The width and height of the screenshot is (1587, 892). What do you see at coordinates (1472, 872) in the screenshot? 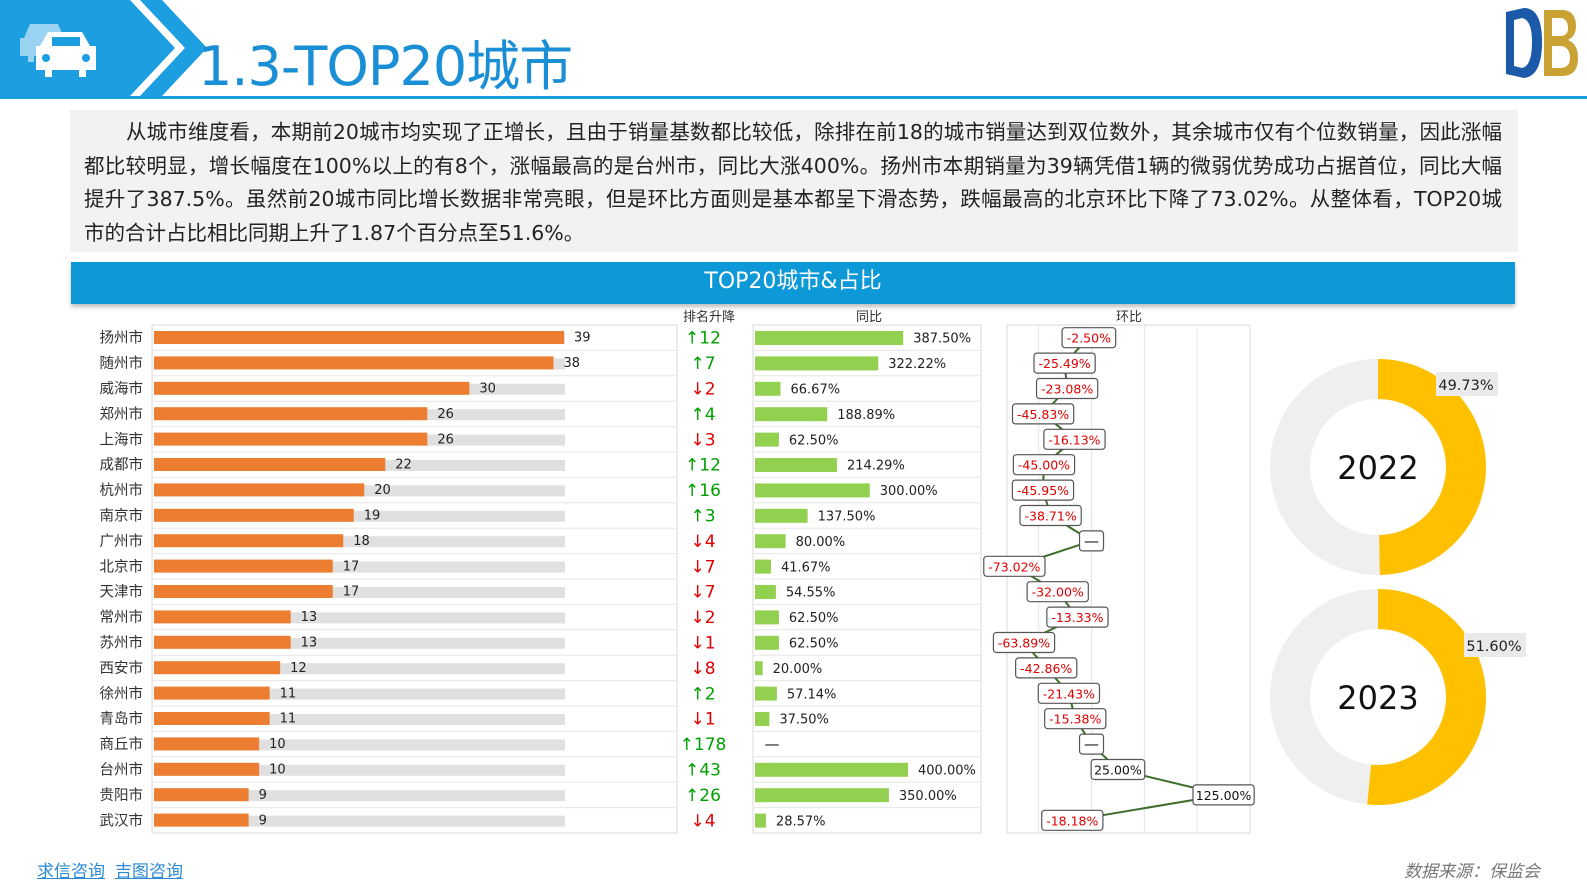
I see `data-source: 数据来源：保监会` at bounding box center [1472, 872].